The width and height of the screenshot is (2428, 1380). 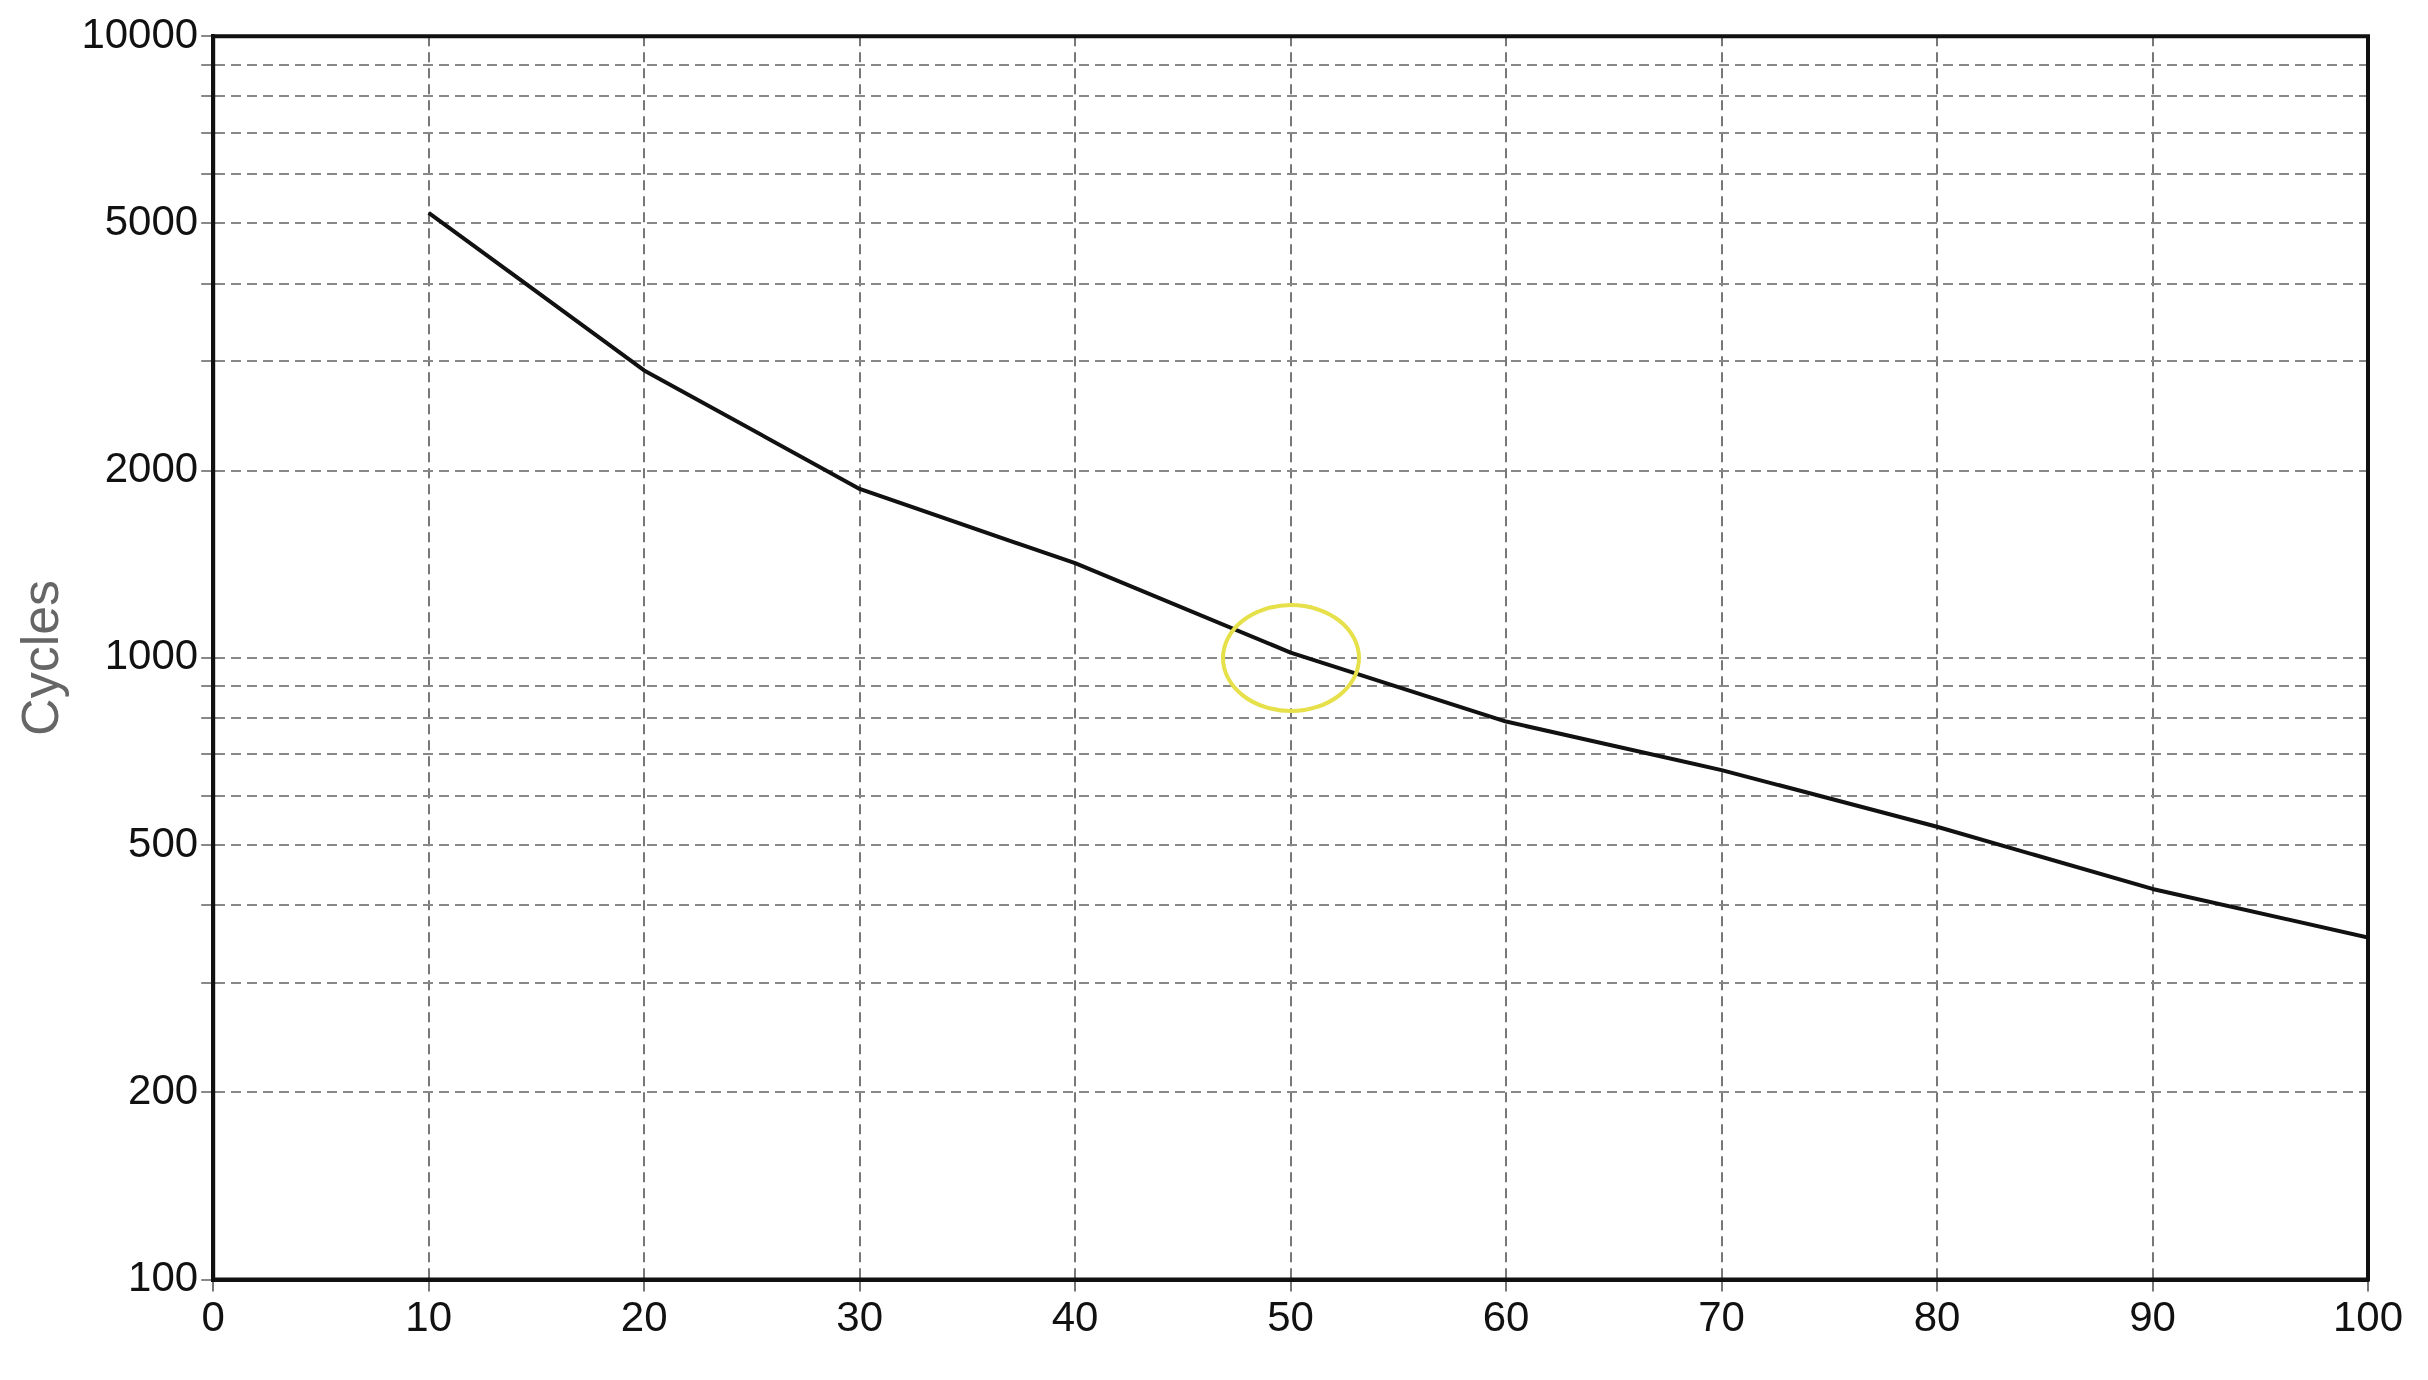 I want to click on x-tick-label: 30, so click(x=859, y=1317).